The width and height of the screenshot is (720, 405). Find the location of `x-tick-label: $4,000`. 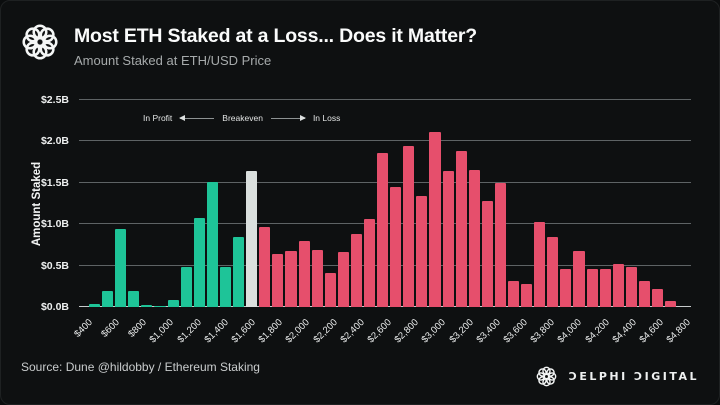

x-tick-label: $4,000 is located at coordinates (570, 331).